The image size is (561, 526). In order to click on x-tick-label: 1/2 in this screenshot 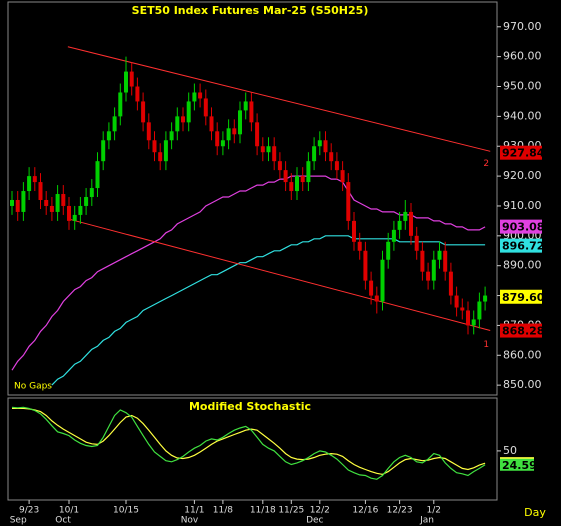, I will do `click(434, 511)`.